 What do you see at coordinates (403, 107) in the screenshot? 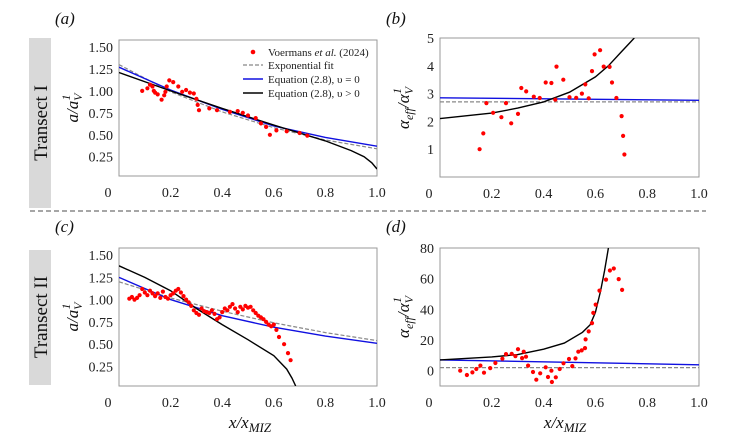
I see `y-axis-label-b: αeff/αV1` at bounding box center [403, 107].